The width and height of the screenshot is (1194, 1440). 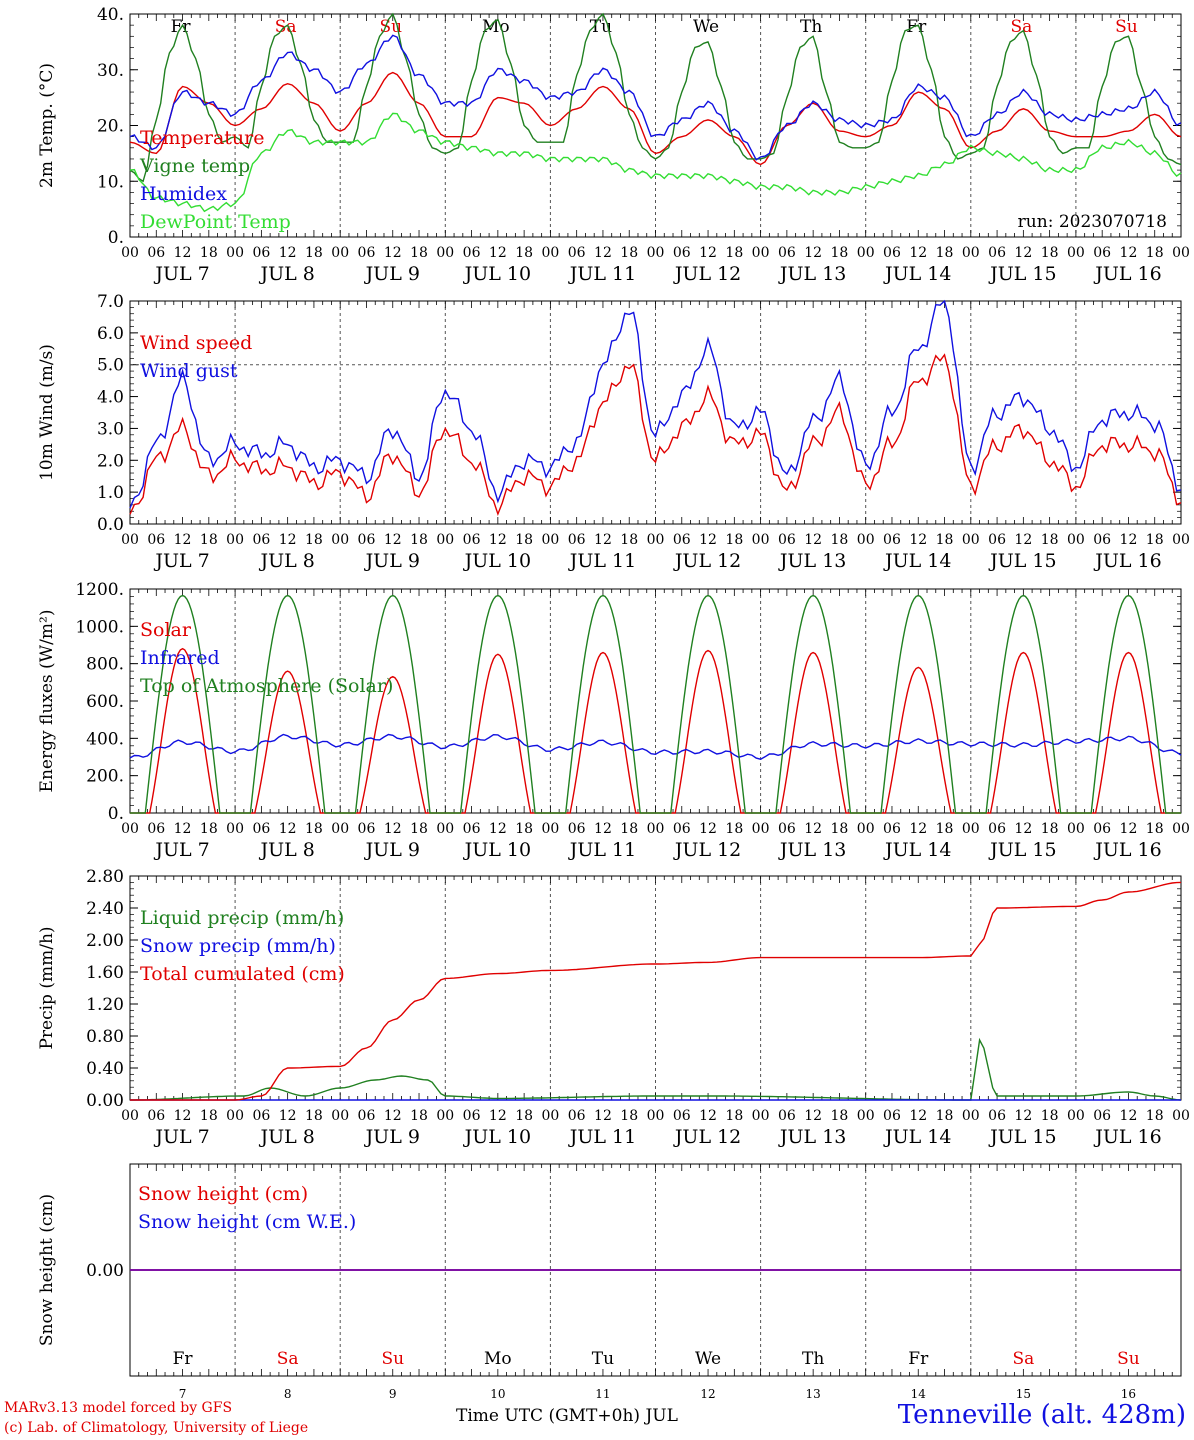 What do you see at coordinates (567, 1416) in the screenshot?
I see `x-axis-label: Time UTC (GMT+0h) JUL` at bounding box center [567, 1416].